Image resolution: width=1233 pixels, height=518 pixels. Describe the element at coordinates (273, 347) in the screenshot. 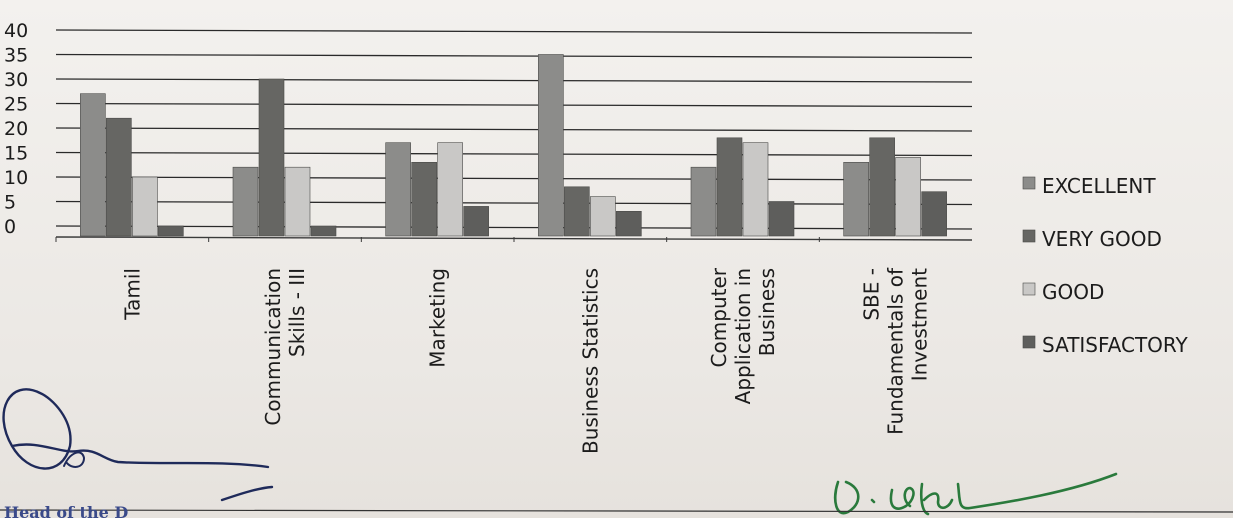

I see `x-tick-label: Communication` at that location.